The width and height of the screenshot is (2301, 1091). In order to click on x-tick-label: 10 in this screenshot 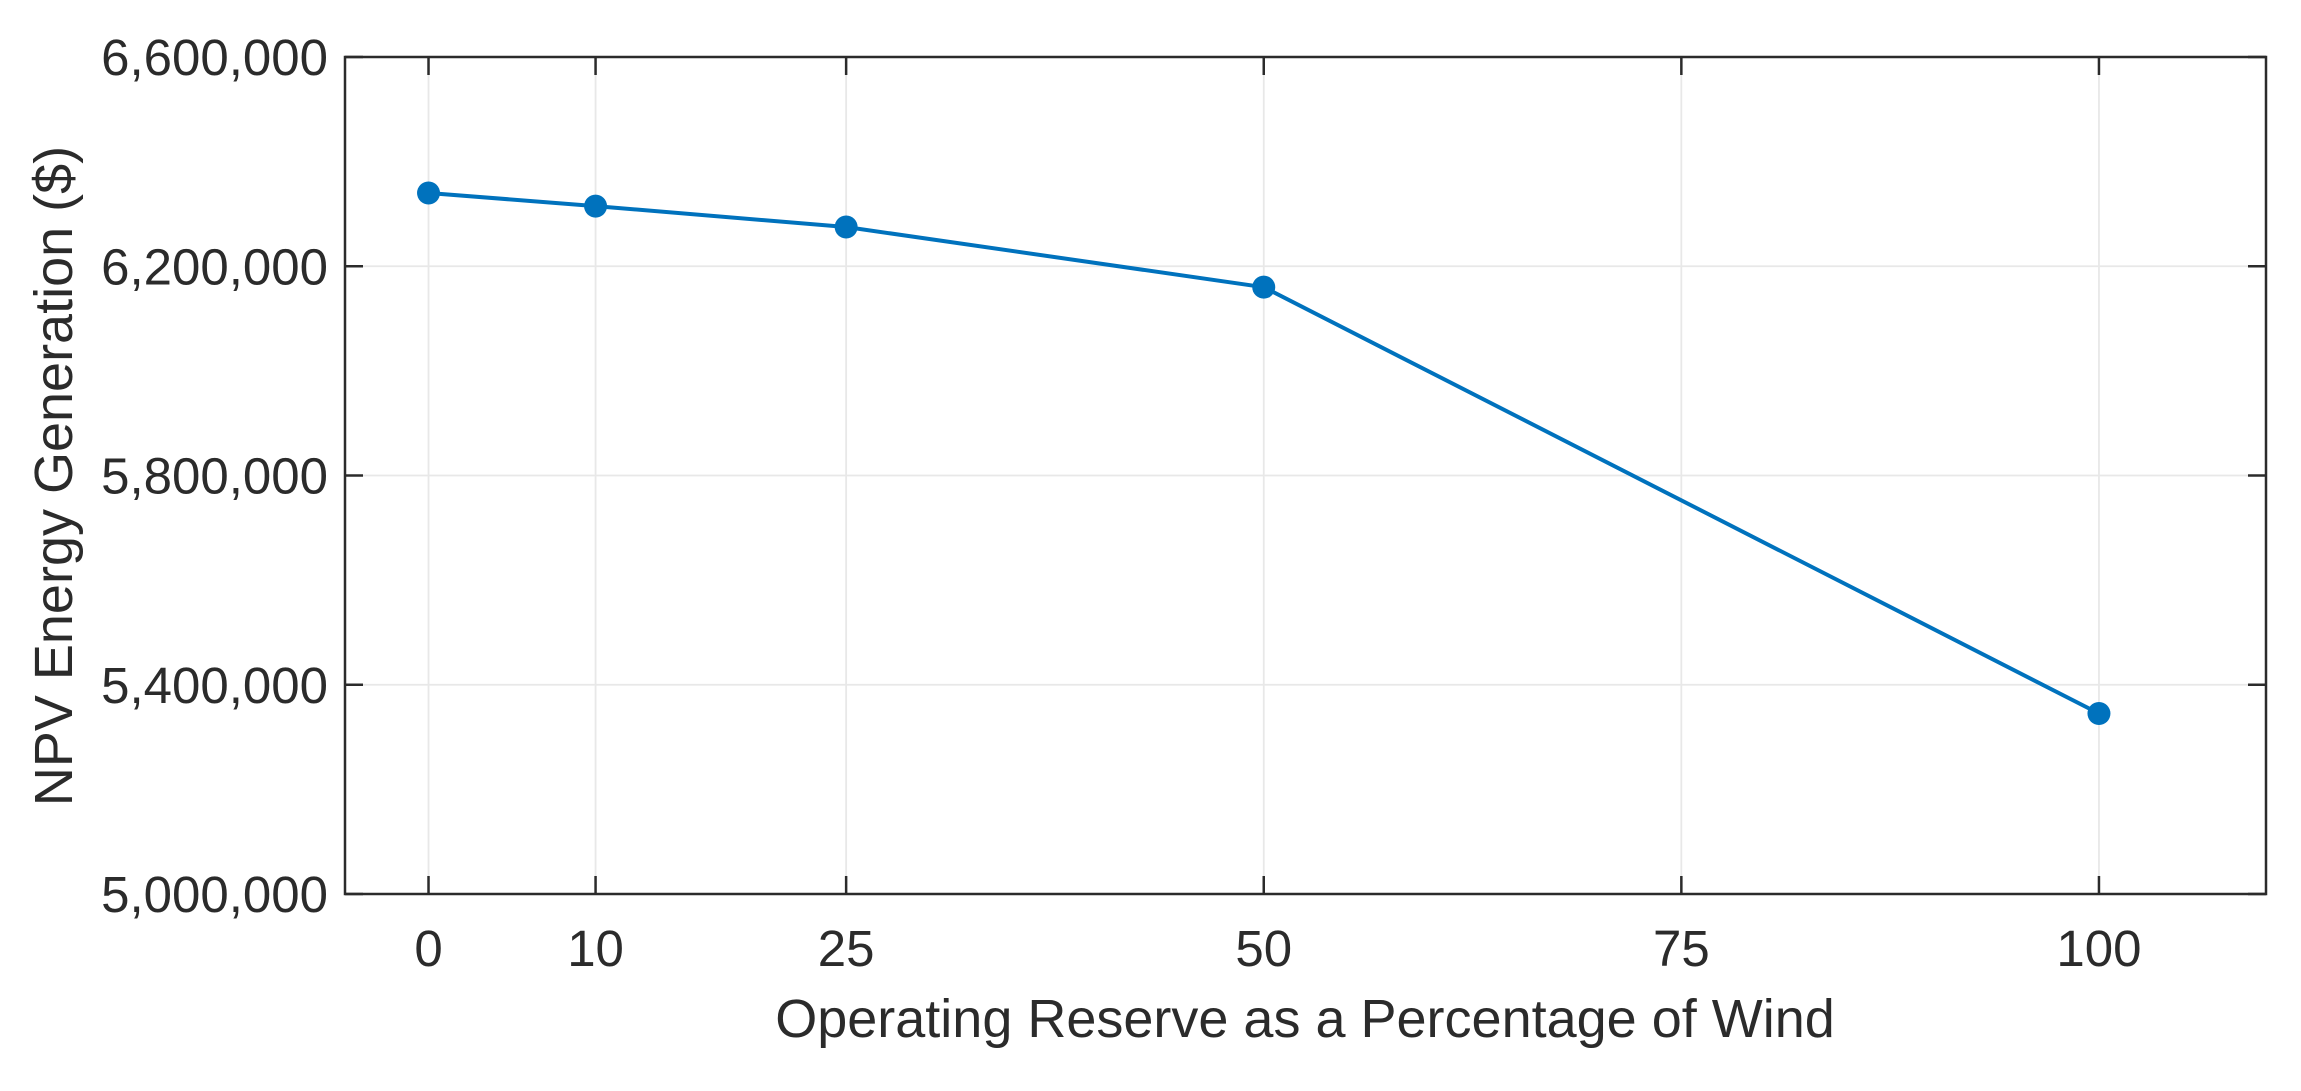, I will do `click(595, 948)`.